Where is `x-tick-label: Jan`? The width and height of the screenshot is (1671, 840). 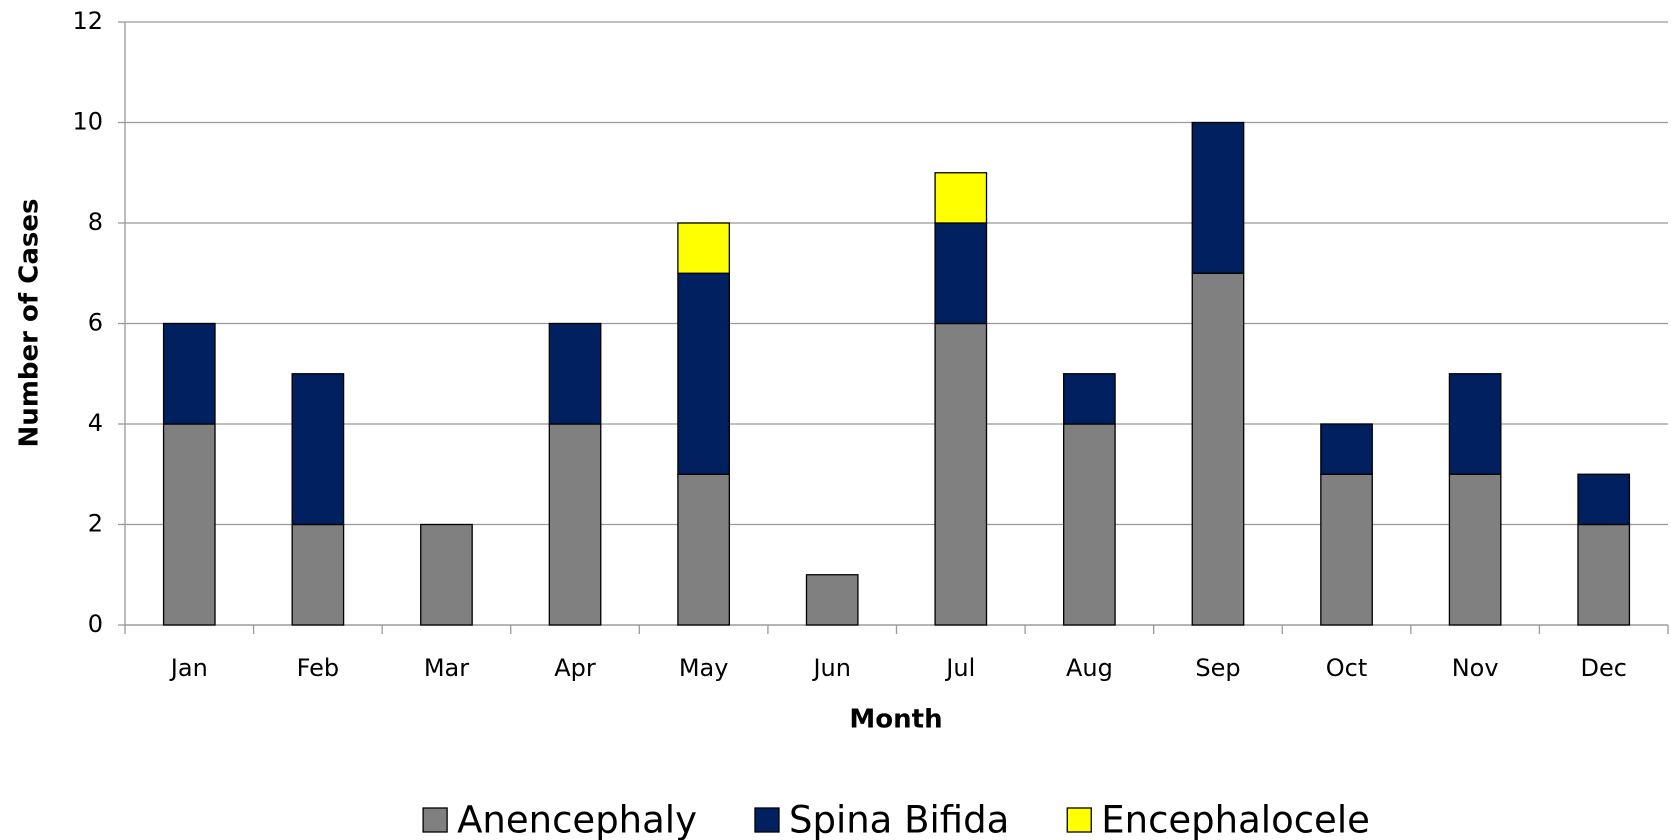 x-tick-label: Jan is located at coordinates (188, 668).